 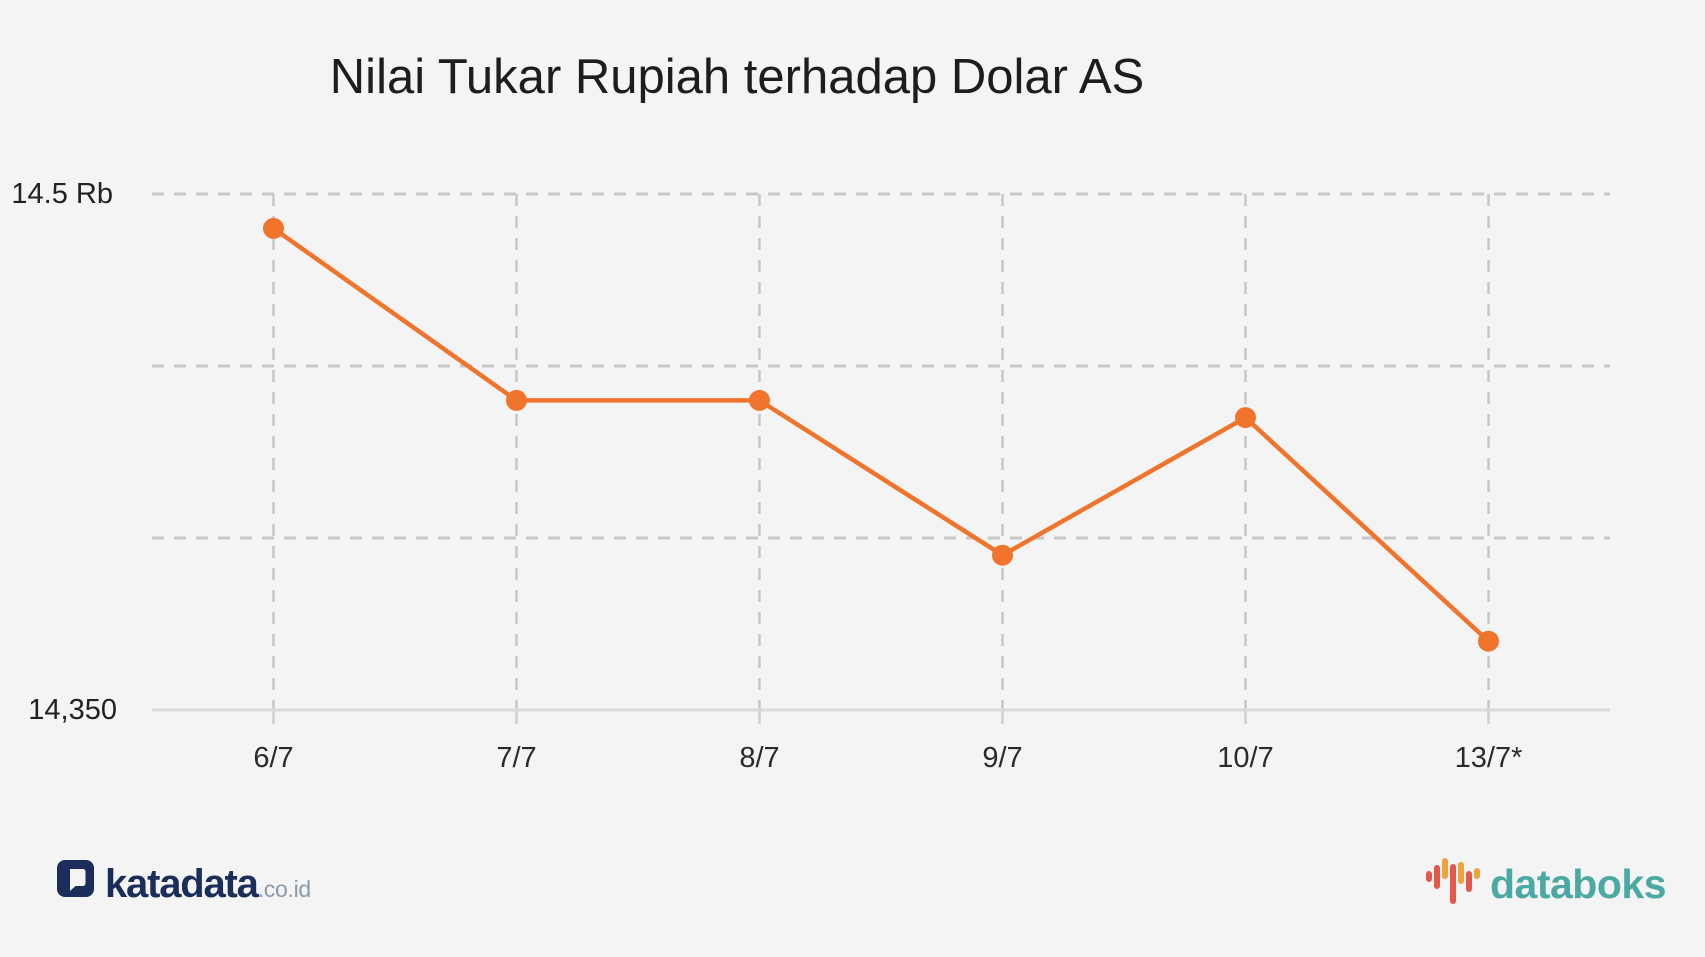 I want to click on x-axis-label: 6/7, so click(x=273, y=758).